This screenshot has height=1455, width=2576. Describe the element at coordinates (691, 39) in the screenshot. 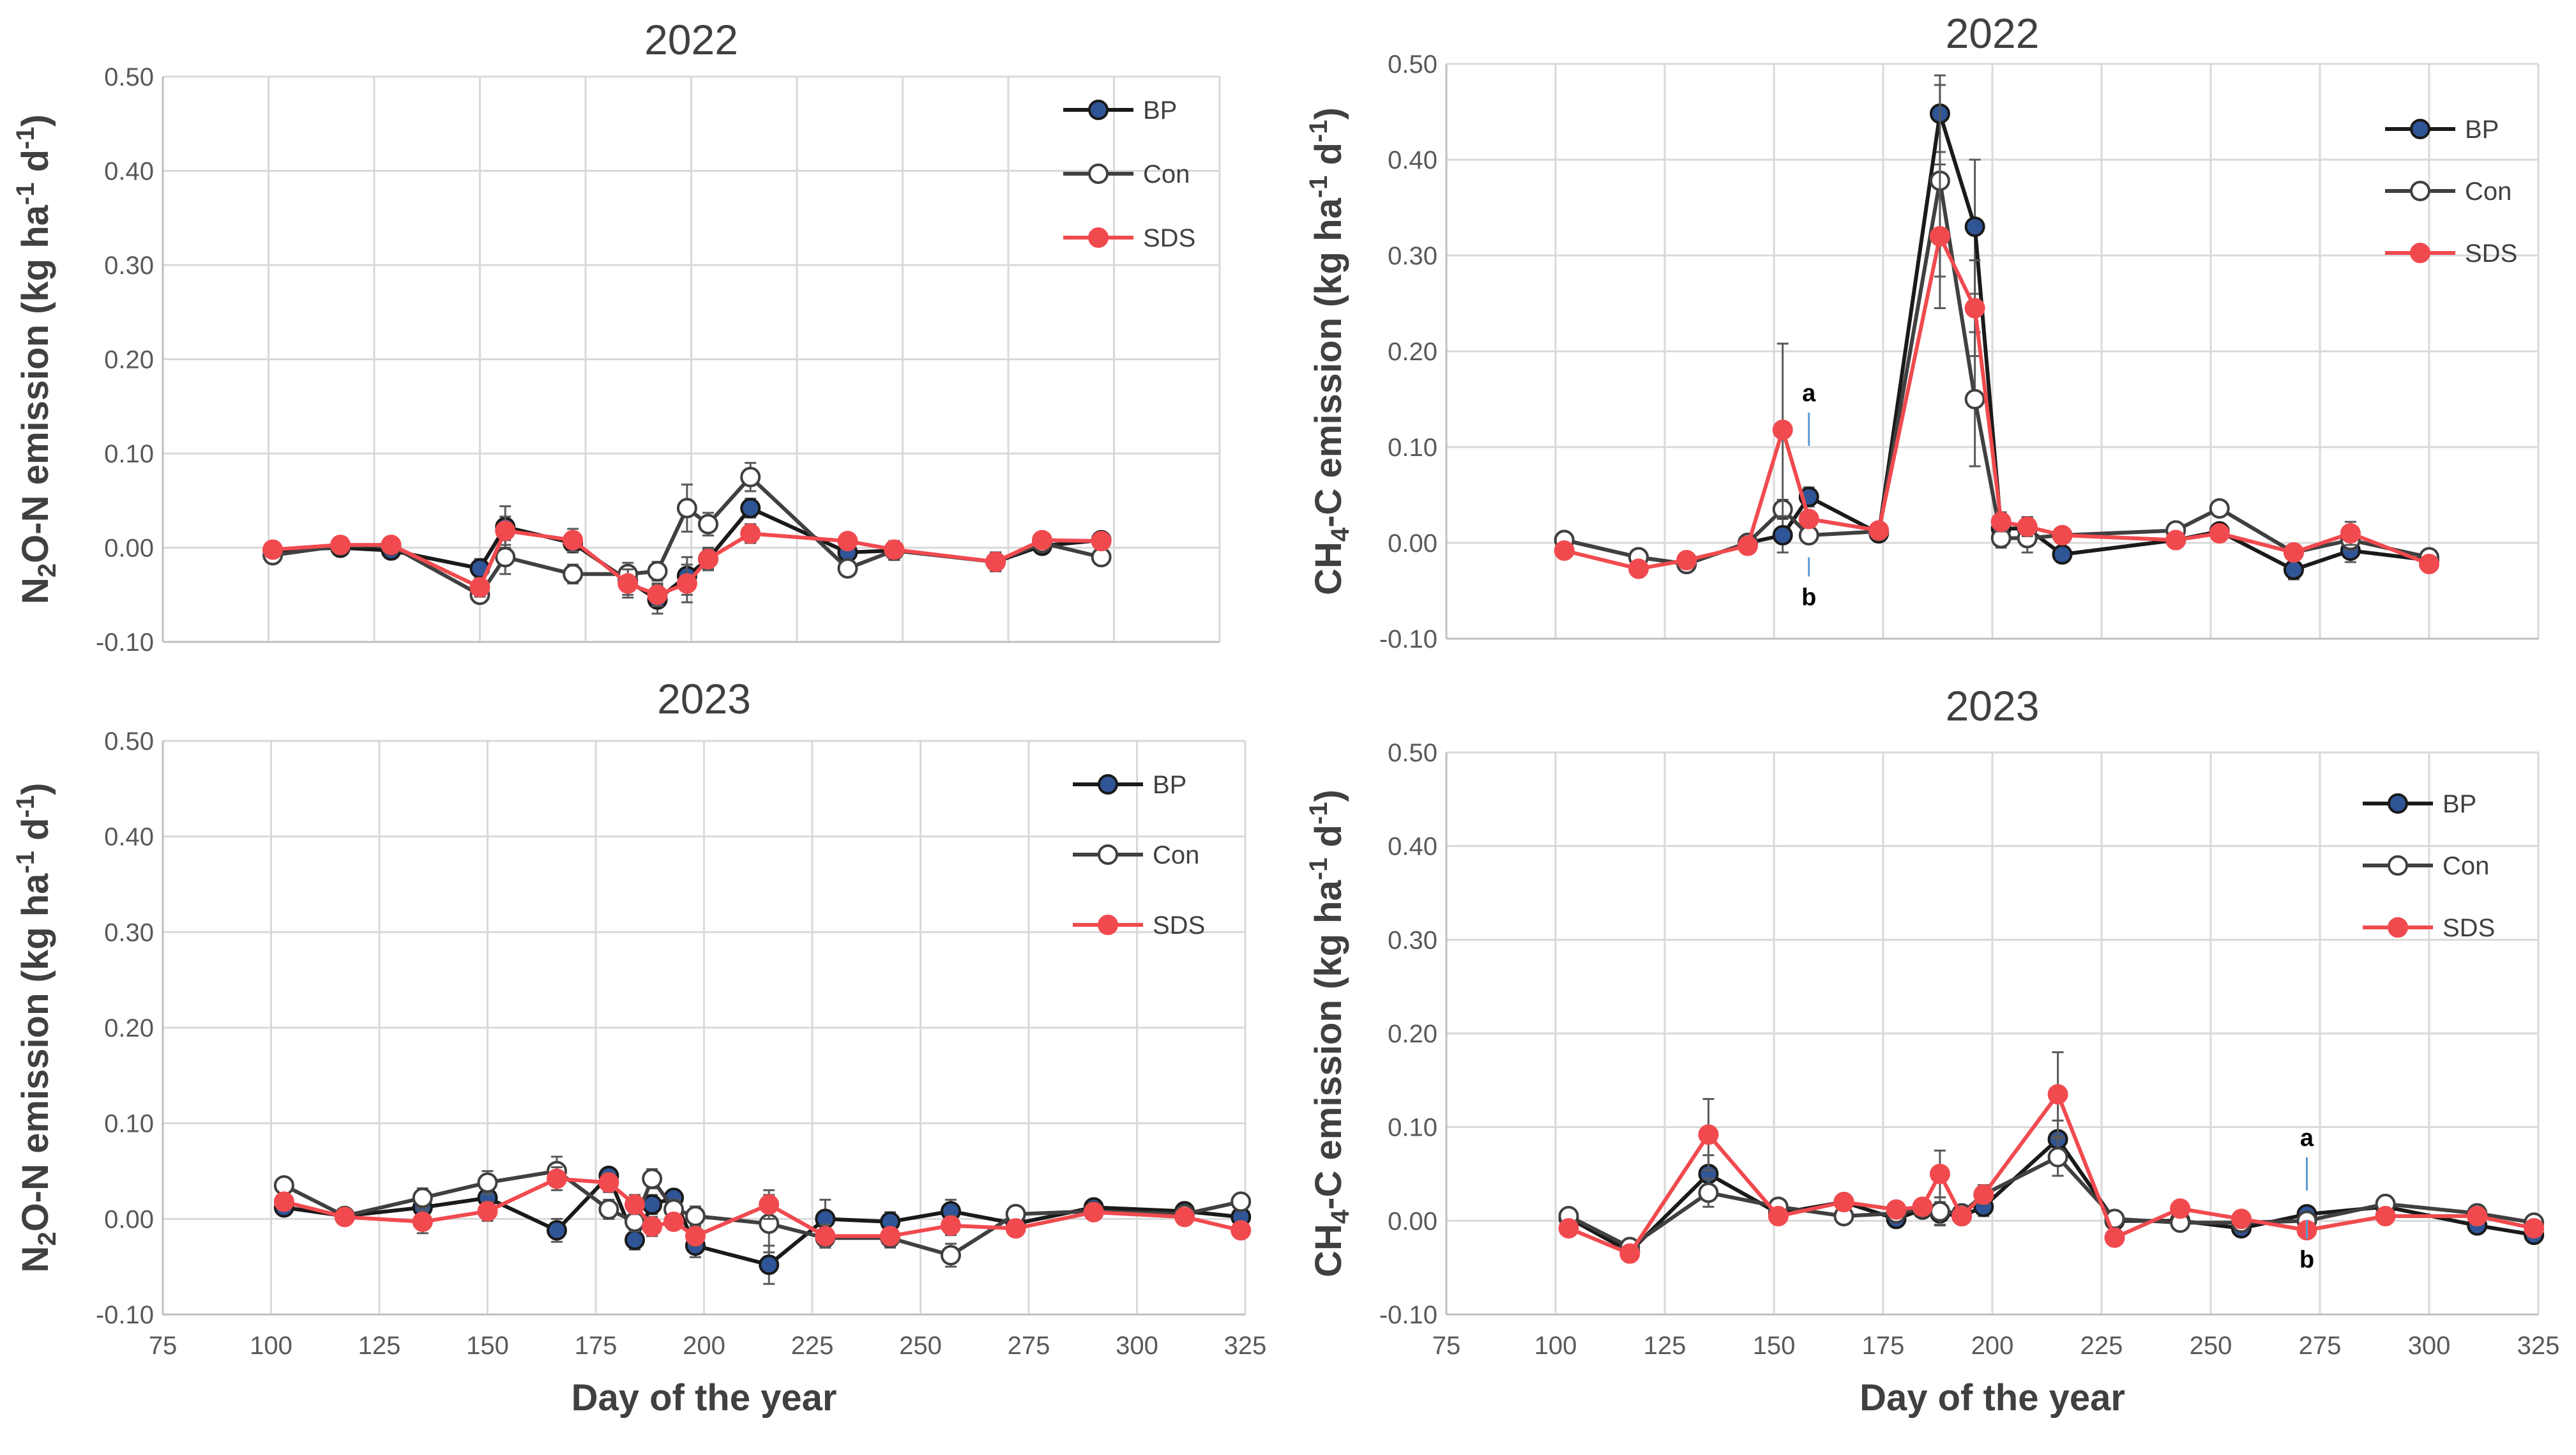

I see `chart-title: 2022` at that location.